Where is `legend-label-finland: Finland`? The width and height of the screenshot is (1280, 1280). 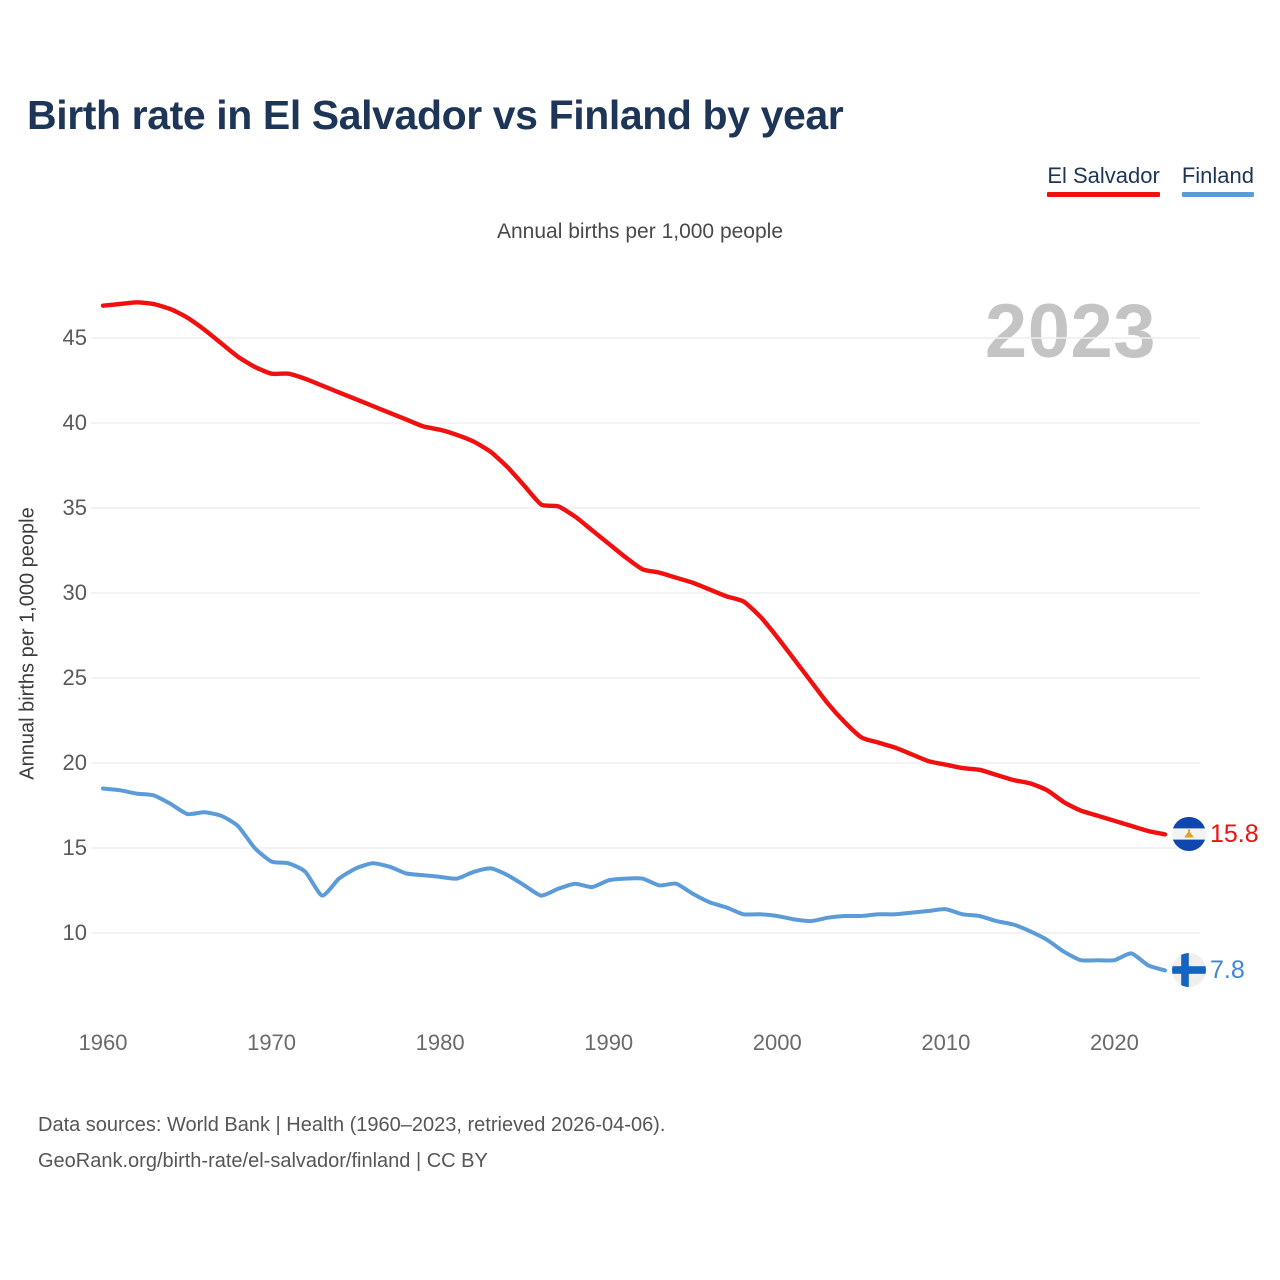 legend-label-finland: Finland is located at coordinates (1217, 175).